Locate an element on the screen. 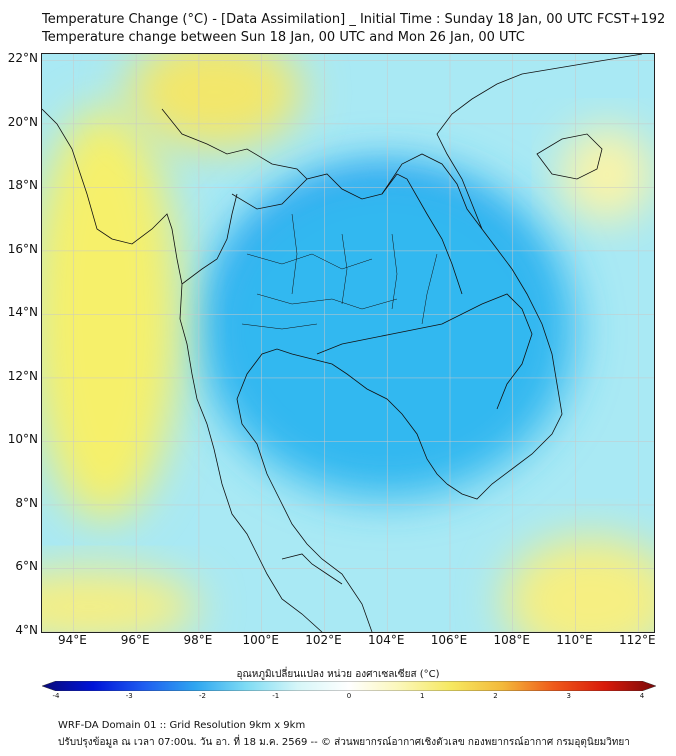 This screenshot has height=756, width=676. colorbar-tick-label: 4 is located at coordinates (642, 696).